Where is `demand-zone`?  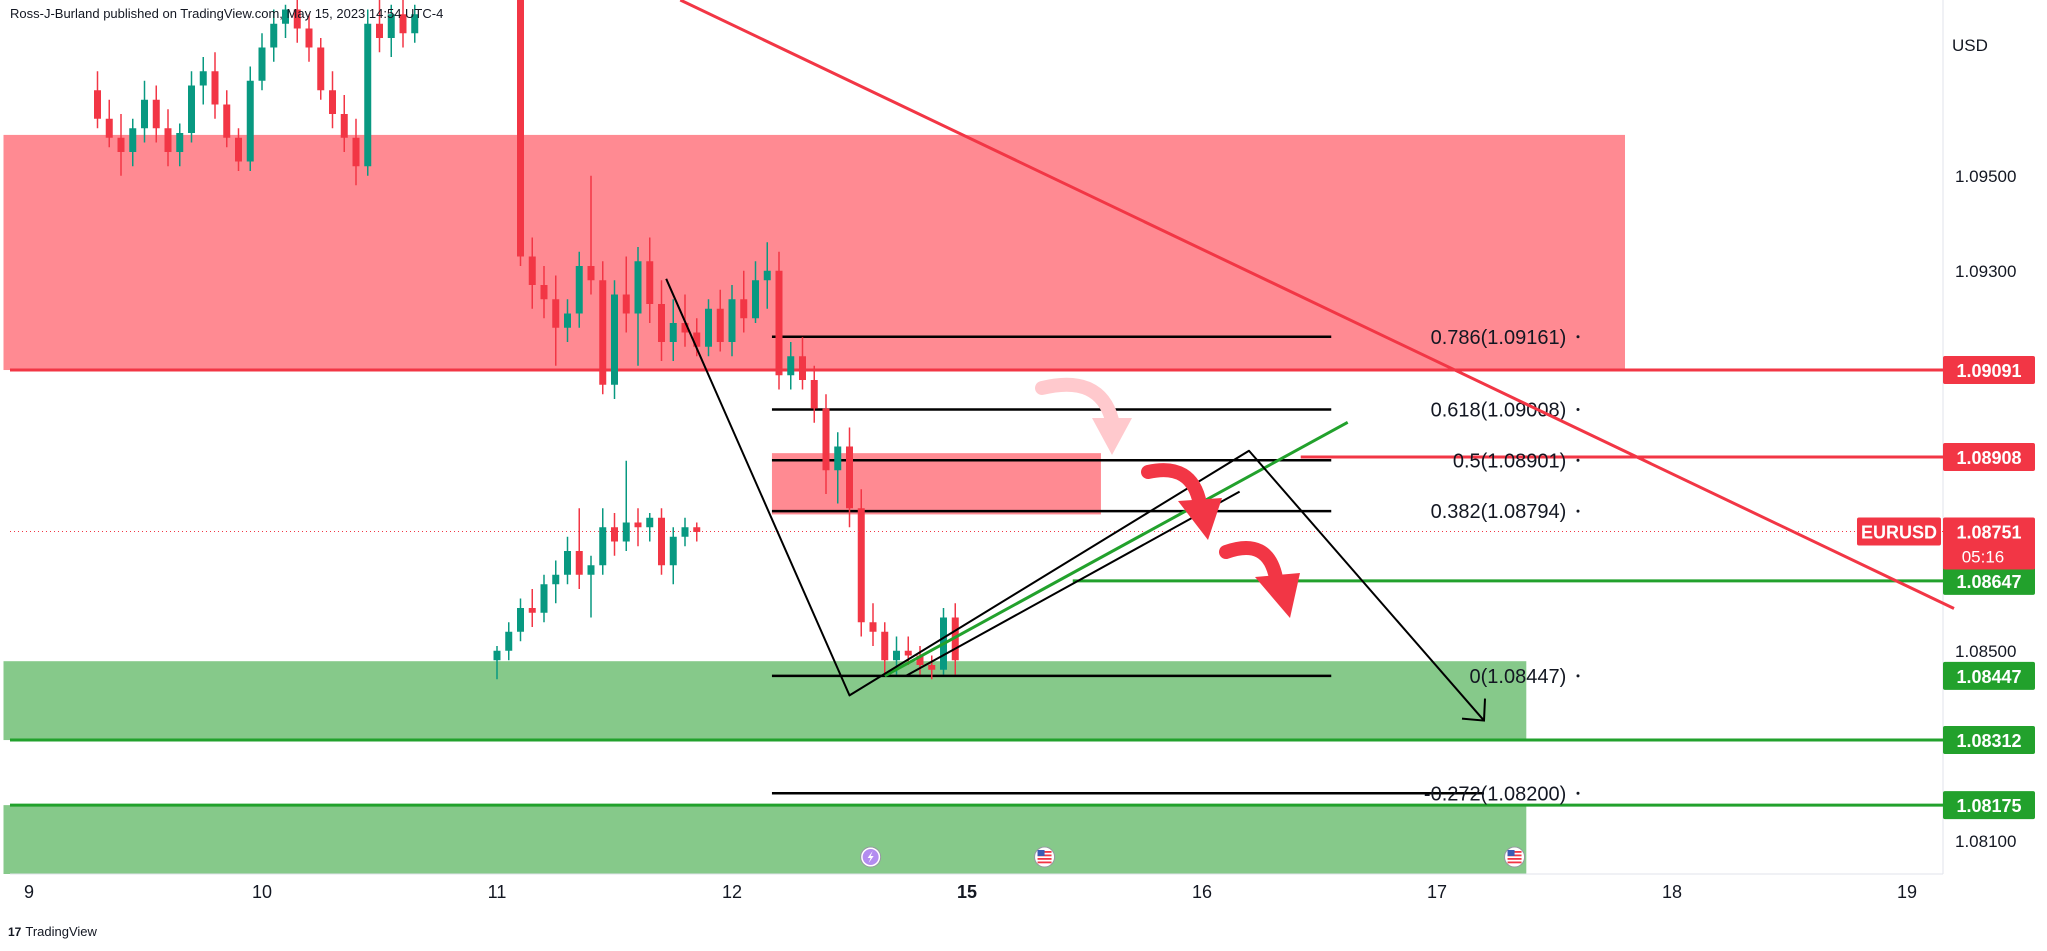 demand-zone is located at coordinates (765, 701).